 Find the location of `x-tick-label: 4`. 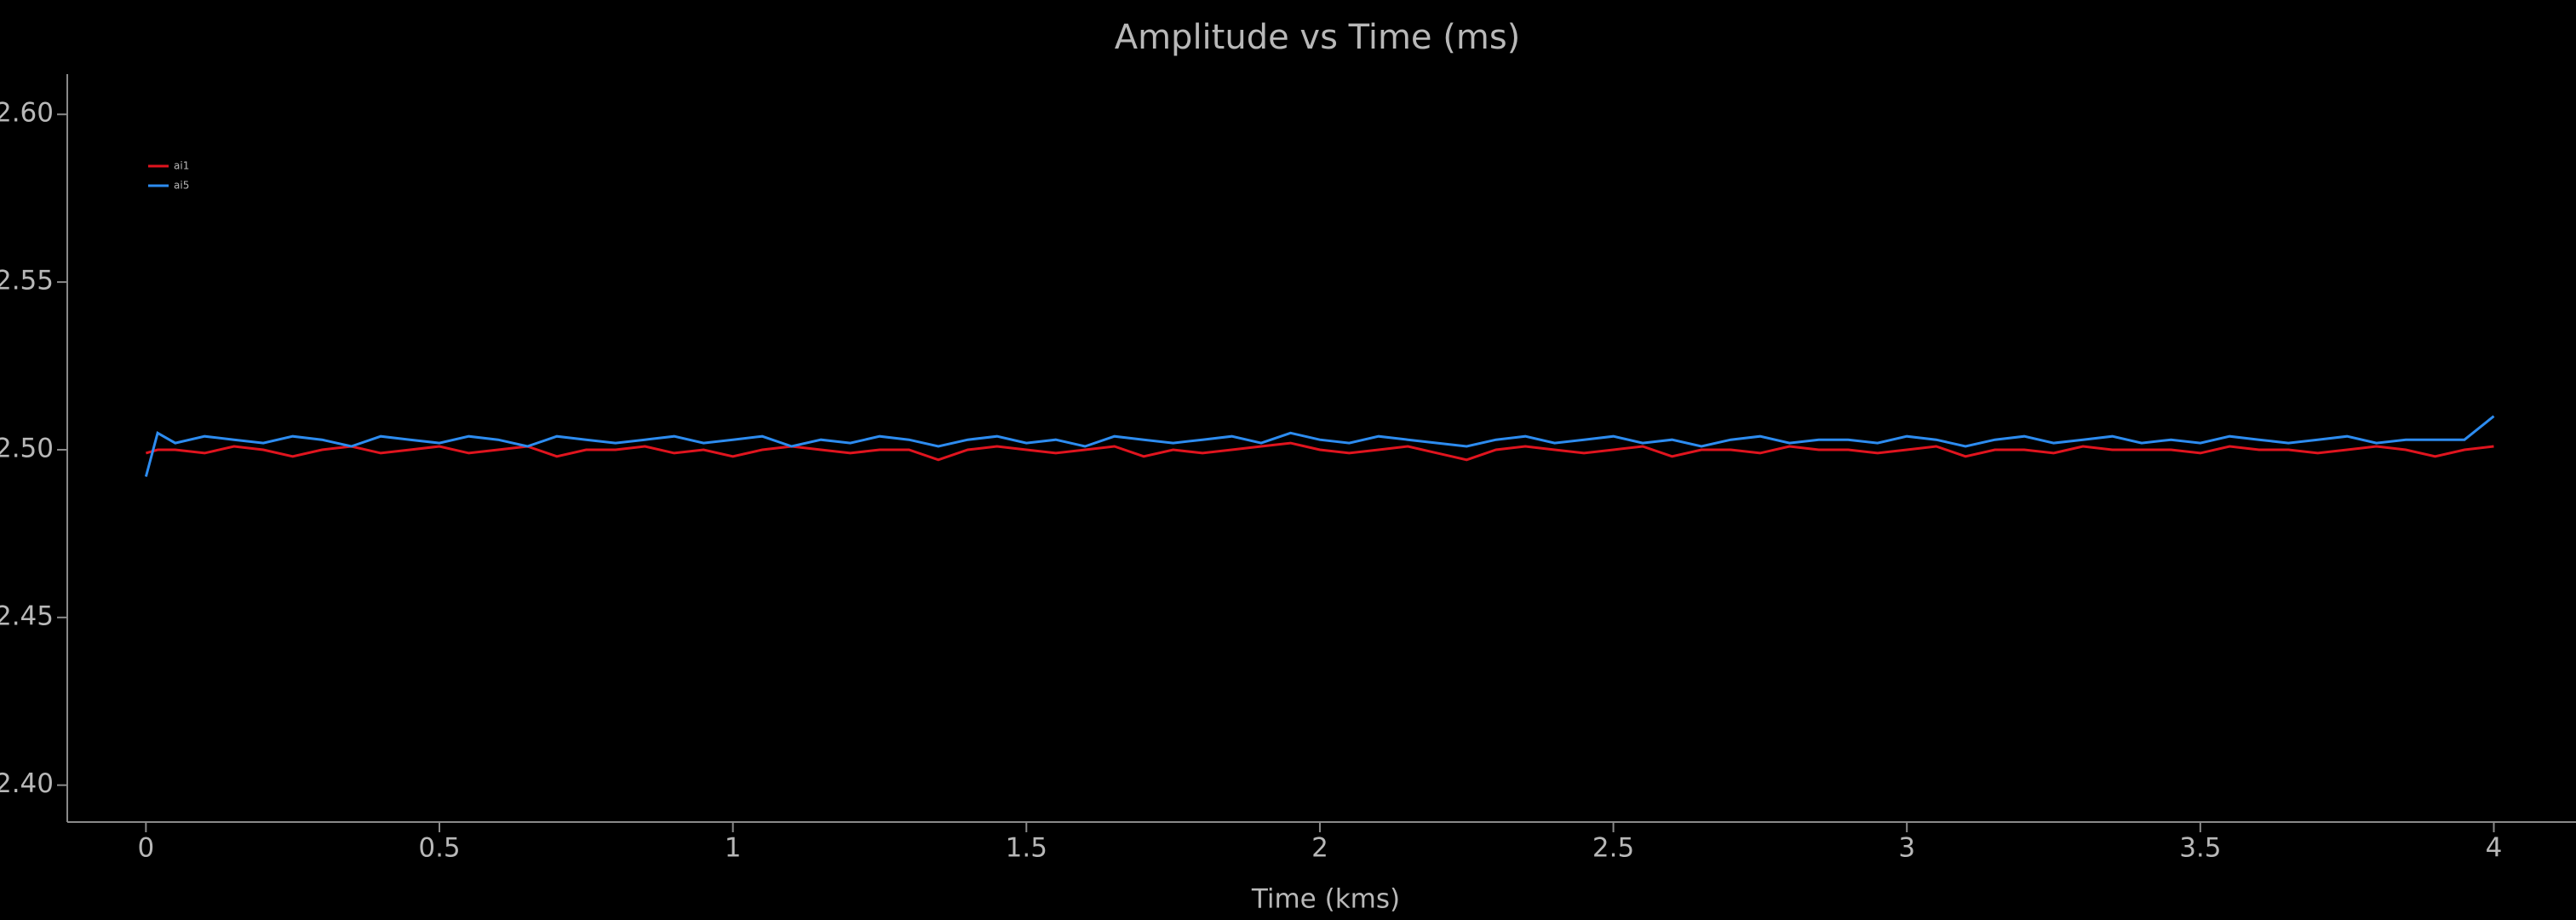

x-tick-label: 4 is located at coordinates (2494, 849).